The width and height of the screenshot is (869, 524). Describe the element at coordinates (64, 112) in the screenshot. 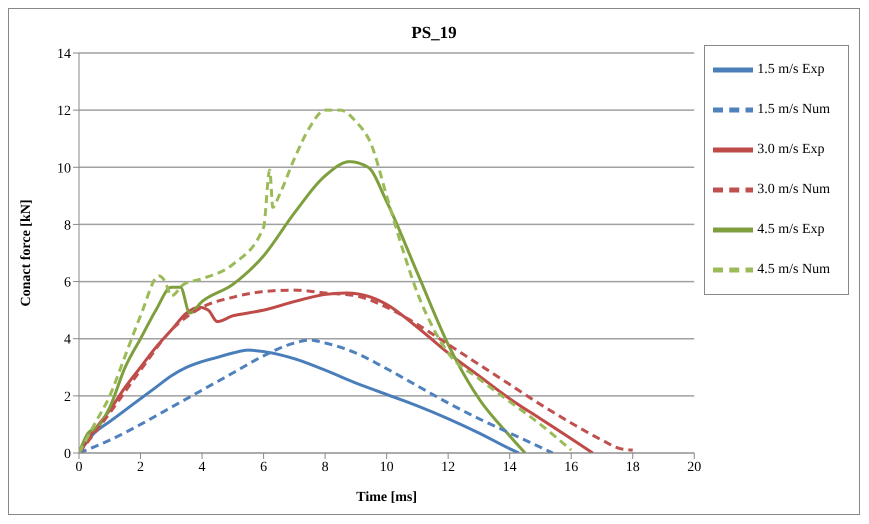

I see `y-tick-label: 12` at that location.